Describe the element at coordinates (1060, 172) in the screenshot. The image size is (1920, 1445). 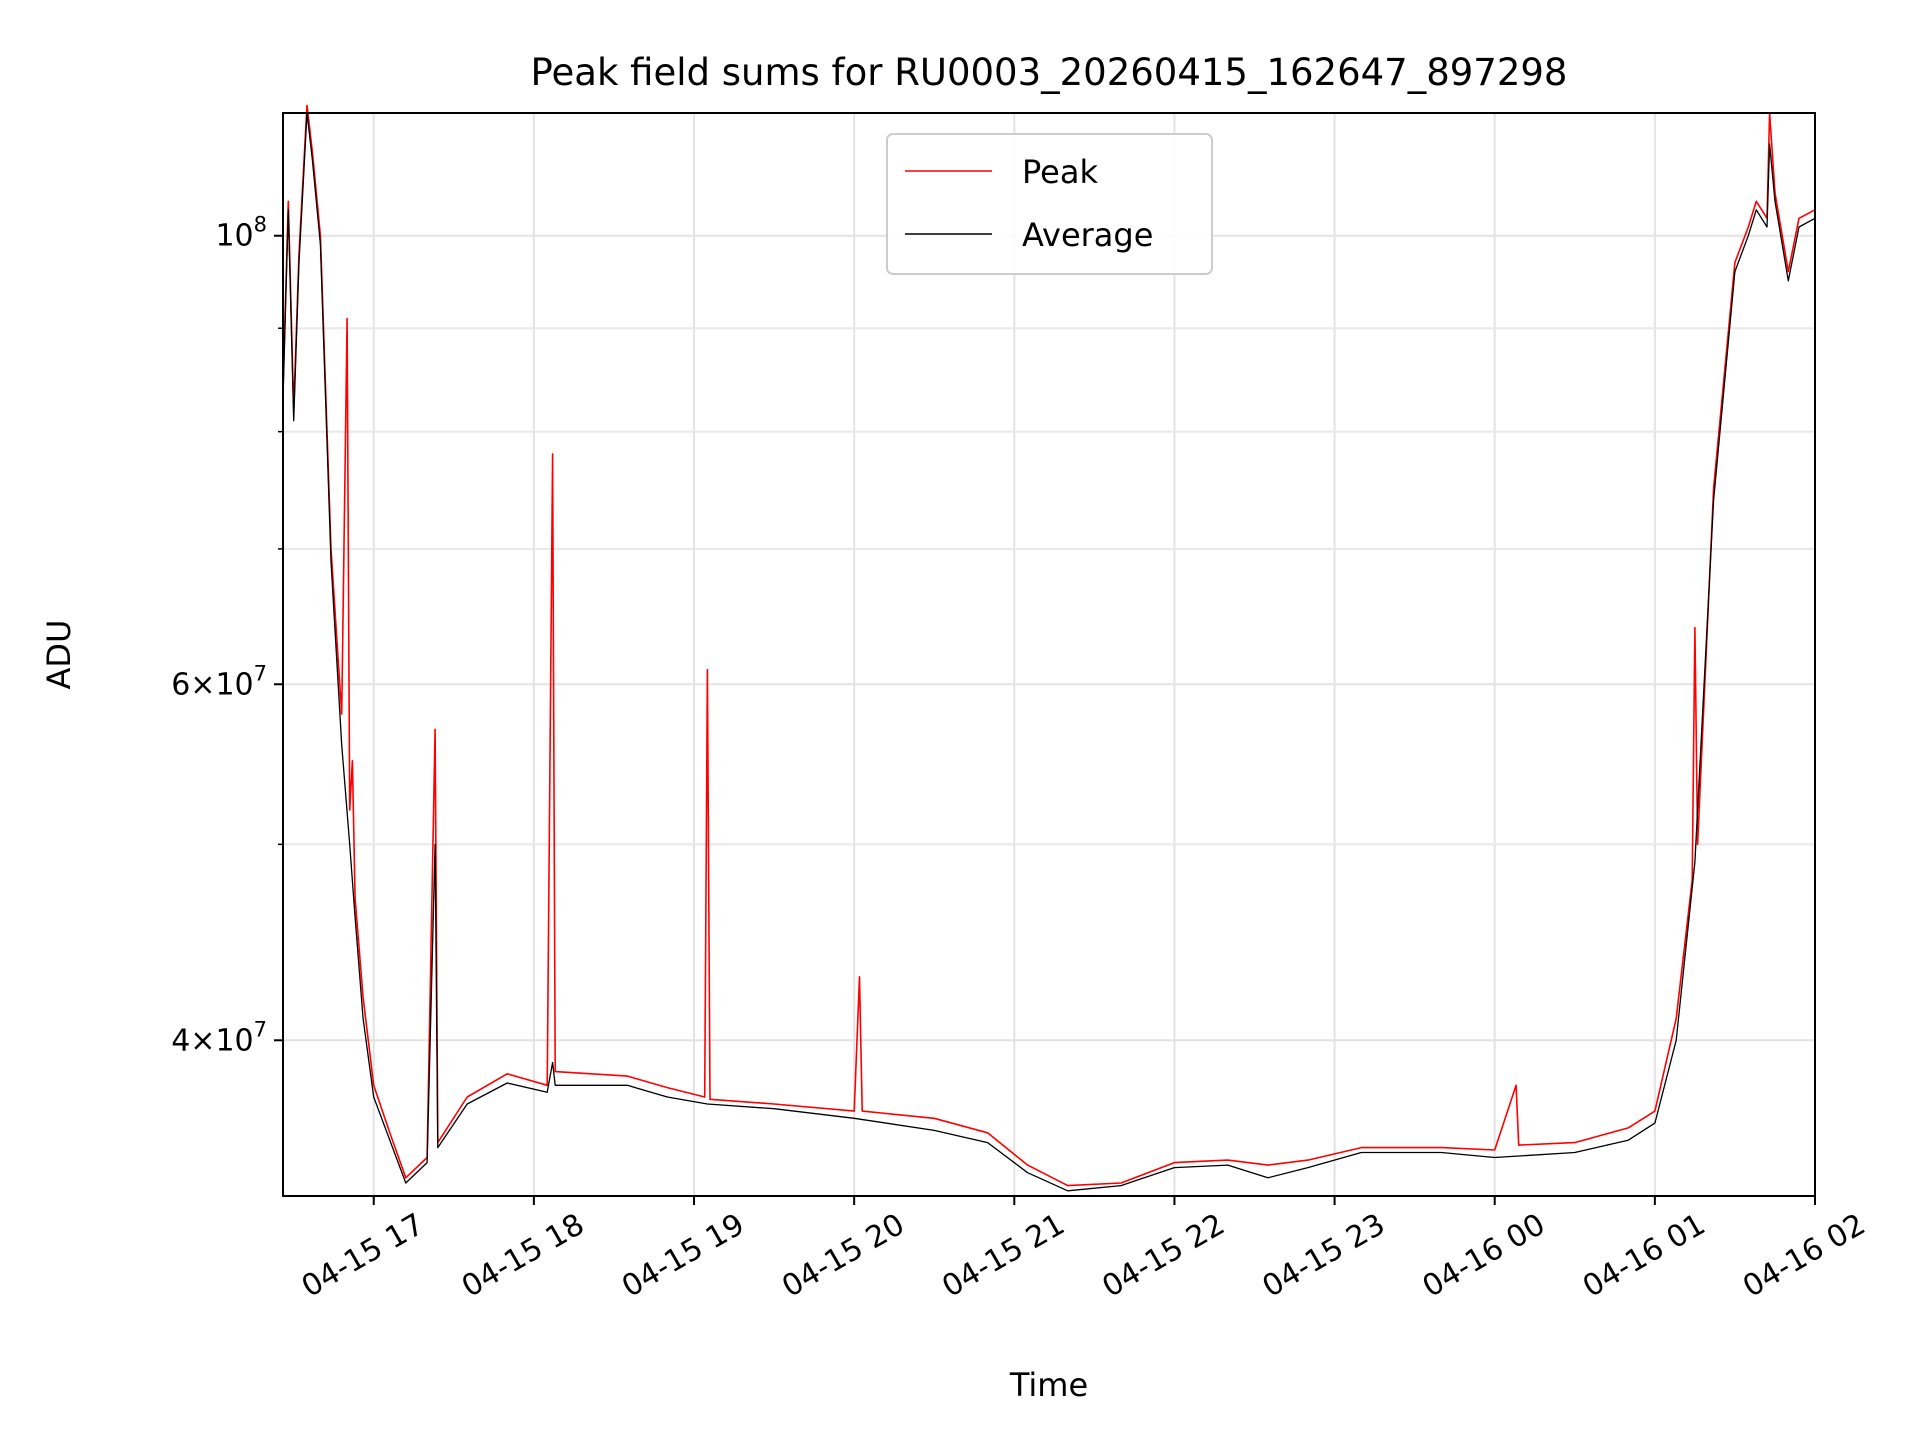
I see `legend-label: Peak` at that location.